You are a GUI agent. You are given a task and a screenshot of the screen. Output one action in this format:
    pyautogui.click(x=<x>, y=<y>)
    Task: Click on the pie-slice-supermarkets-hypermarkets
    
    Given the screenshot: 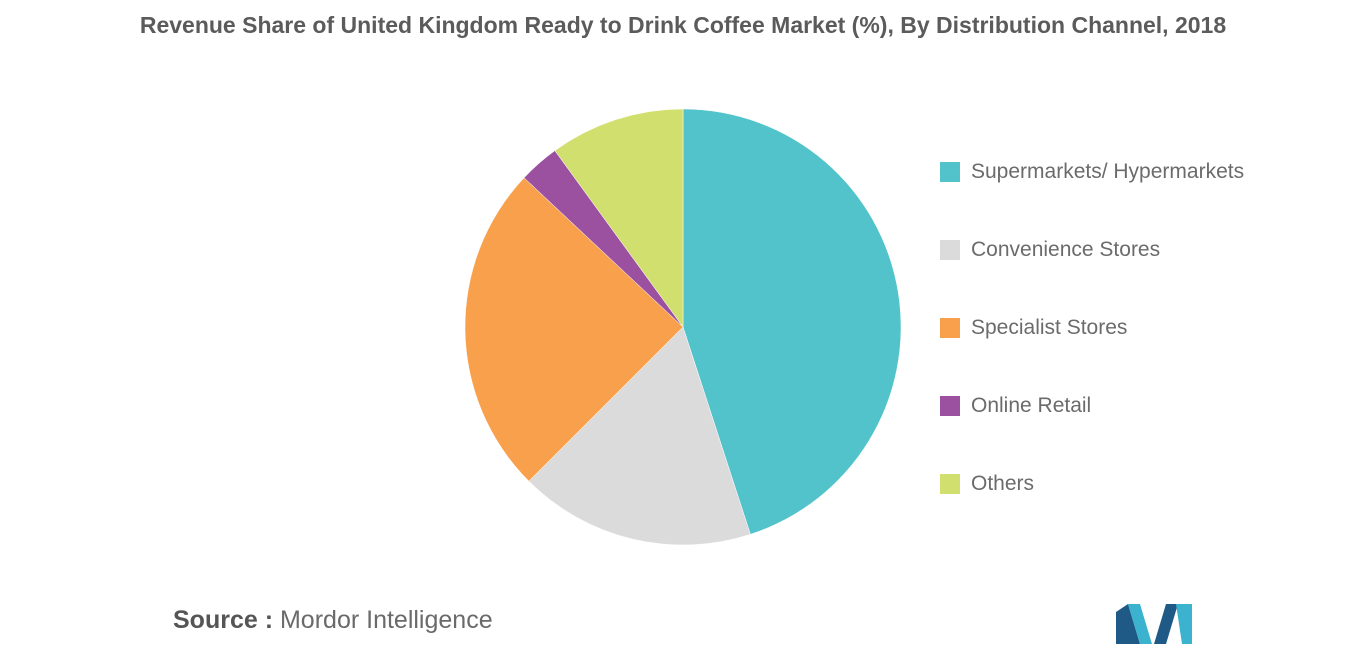 What is the action you would take?
    pyautogui.click(x=792, y=321)
    